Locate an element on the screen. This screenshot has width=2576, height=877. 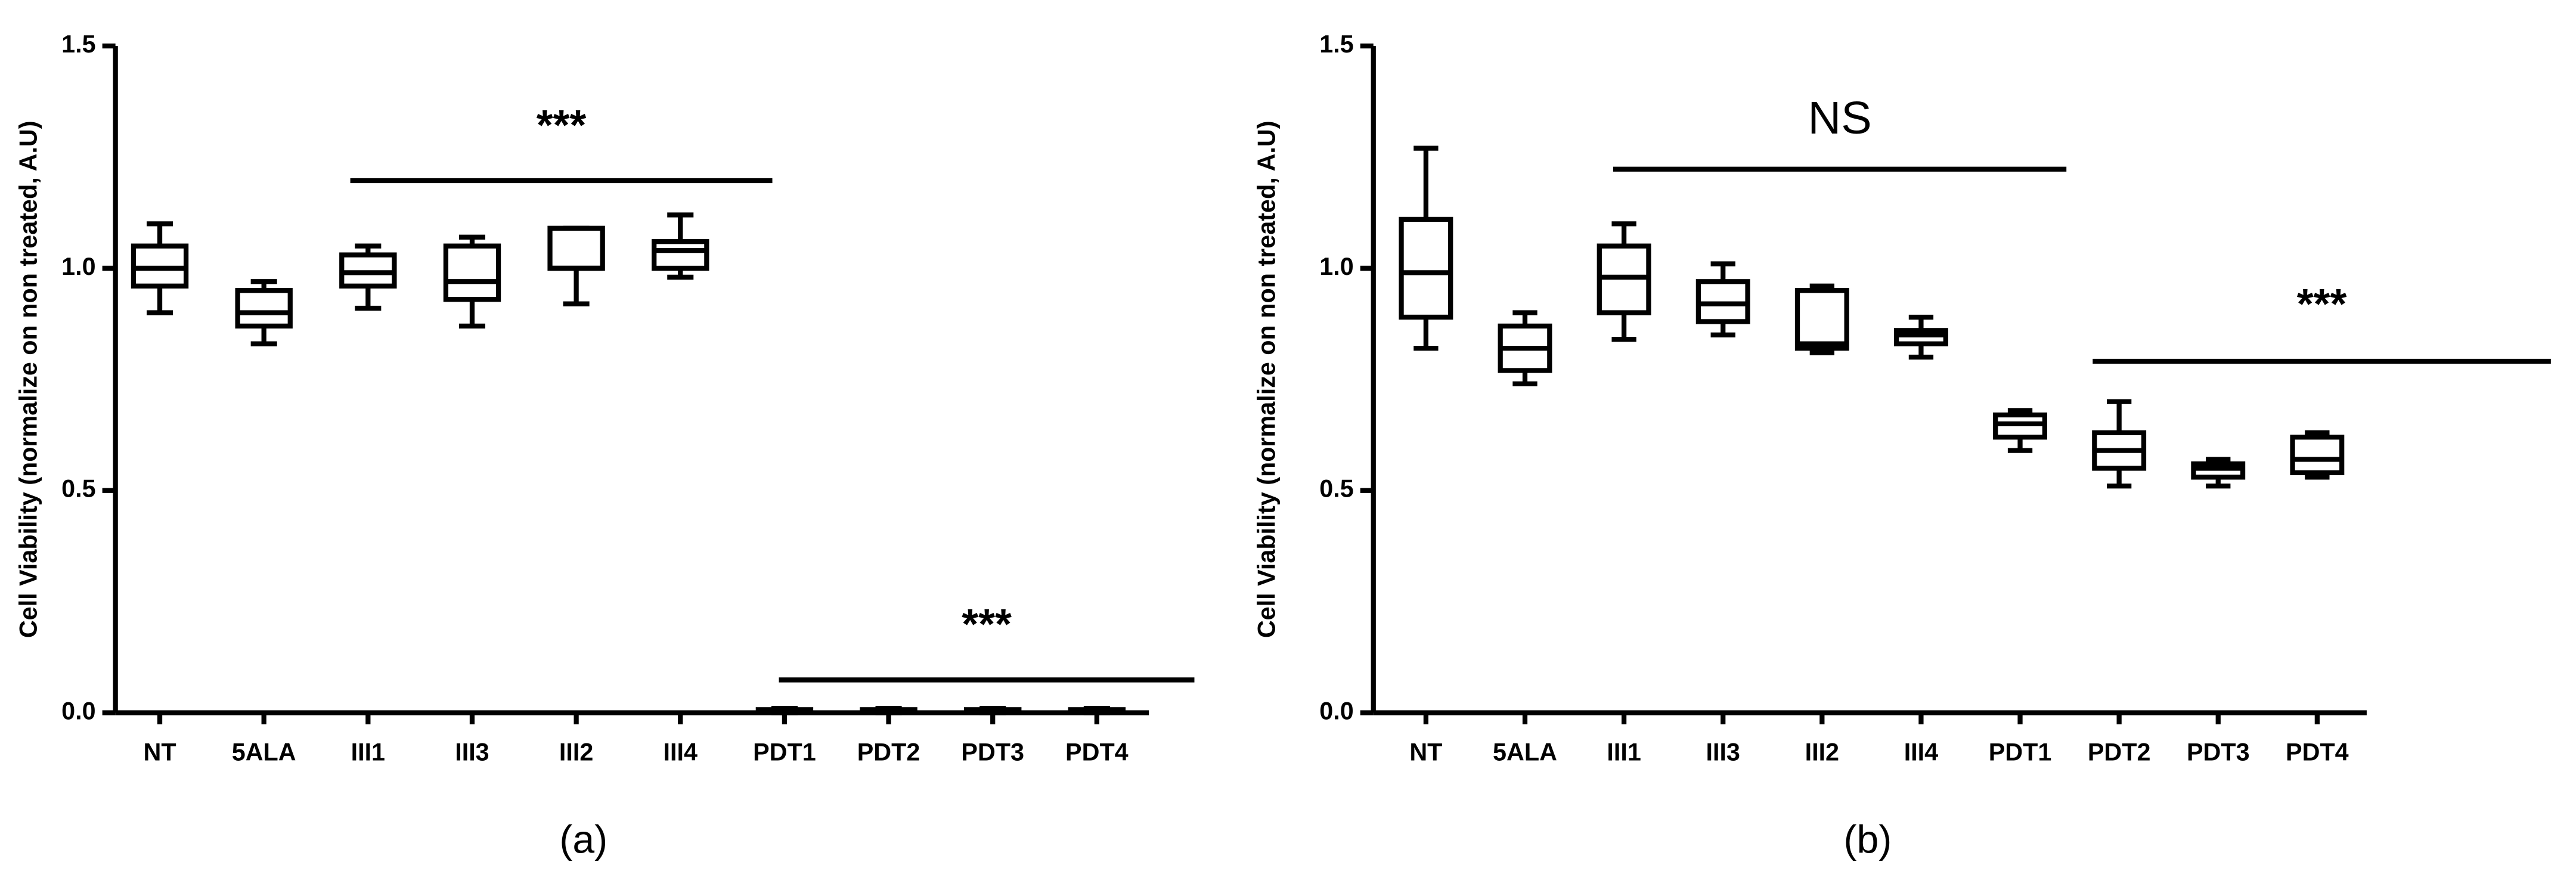
panel-label: (b) is located at coordinates (1868, 840).